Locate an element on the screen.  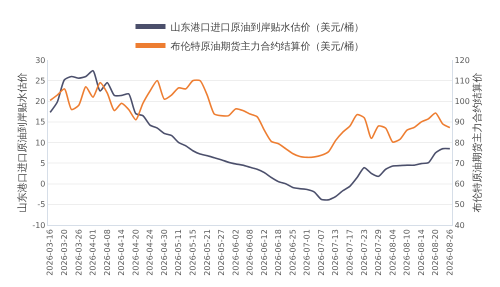
y2-tick-label: 110 is located at coordinates (462, 81).